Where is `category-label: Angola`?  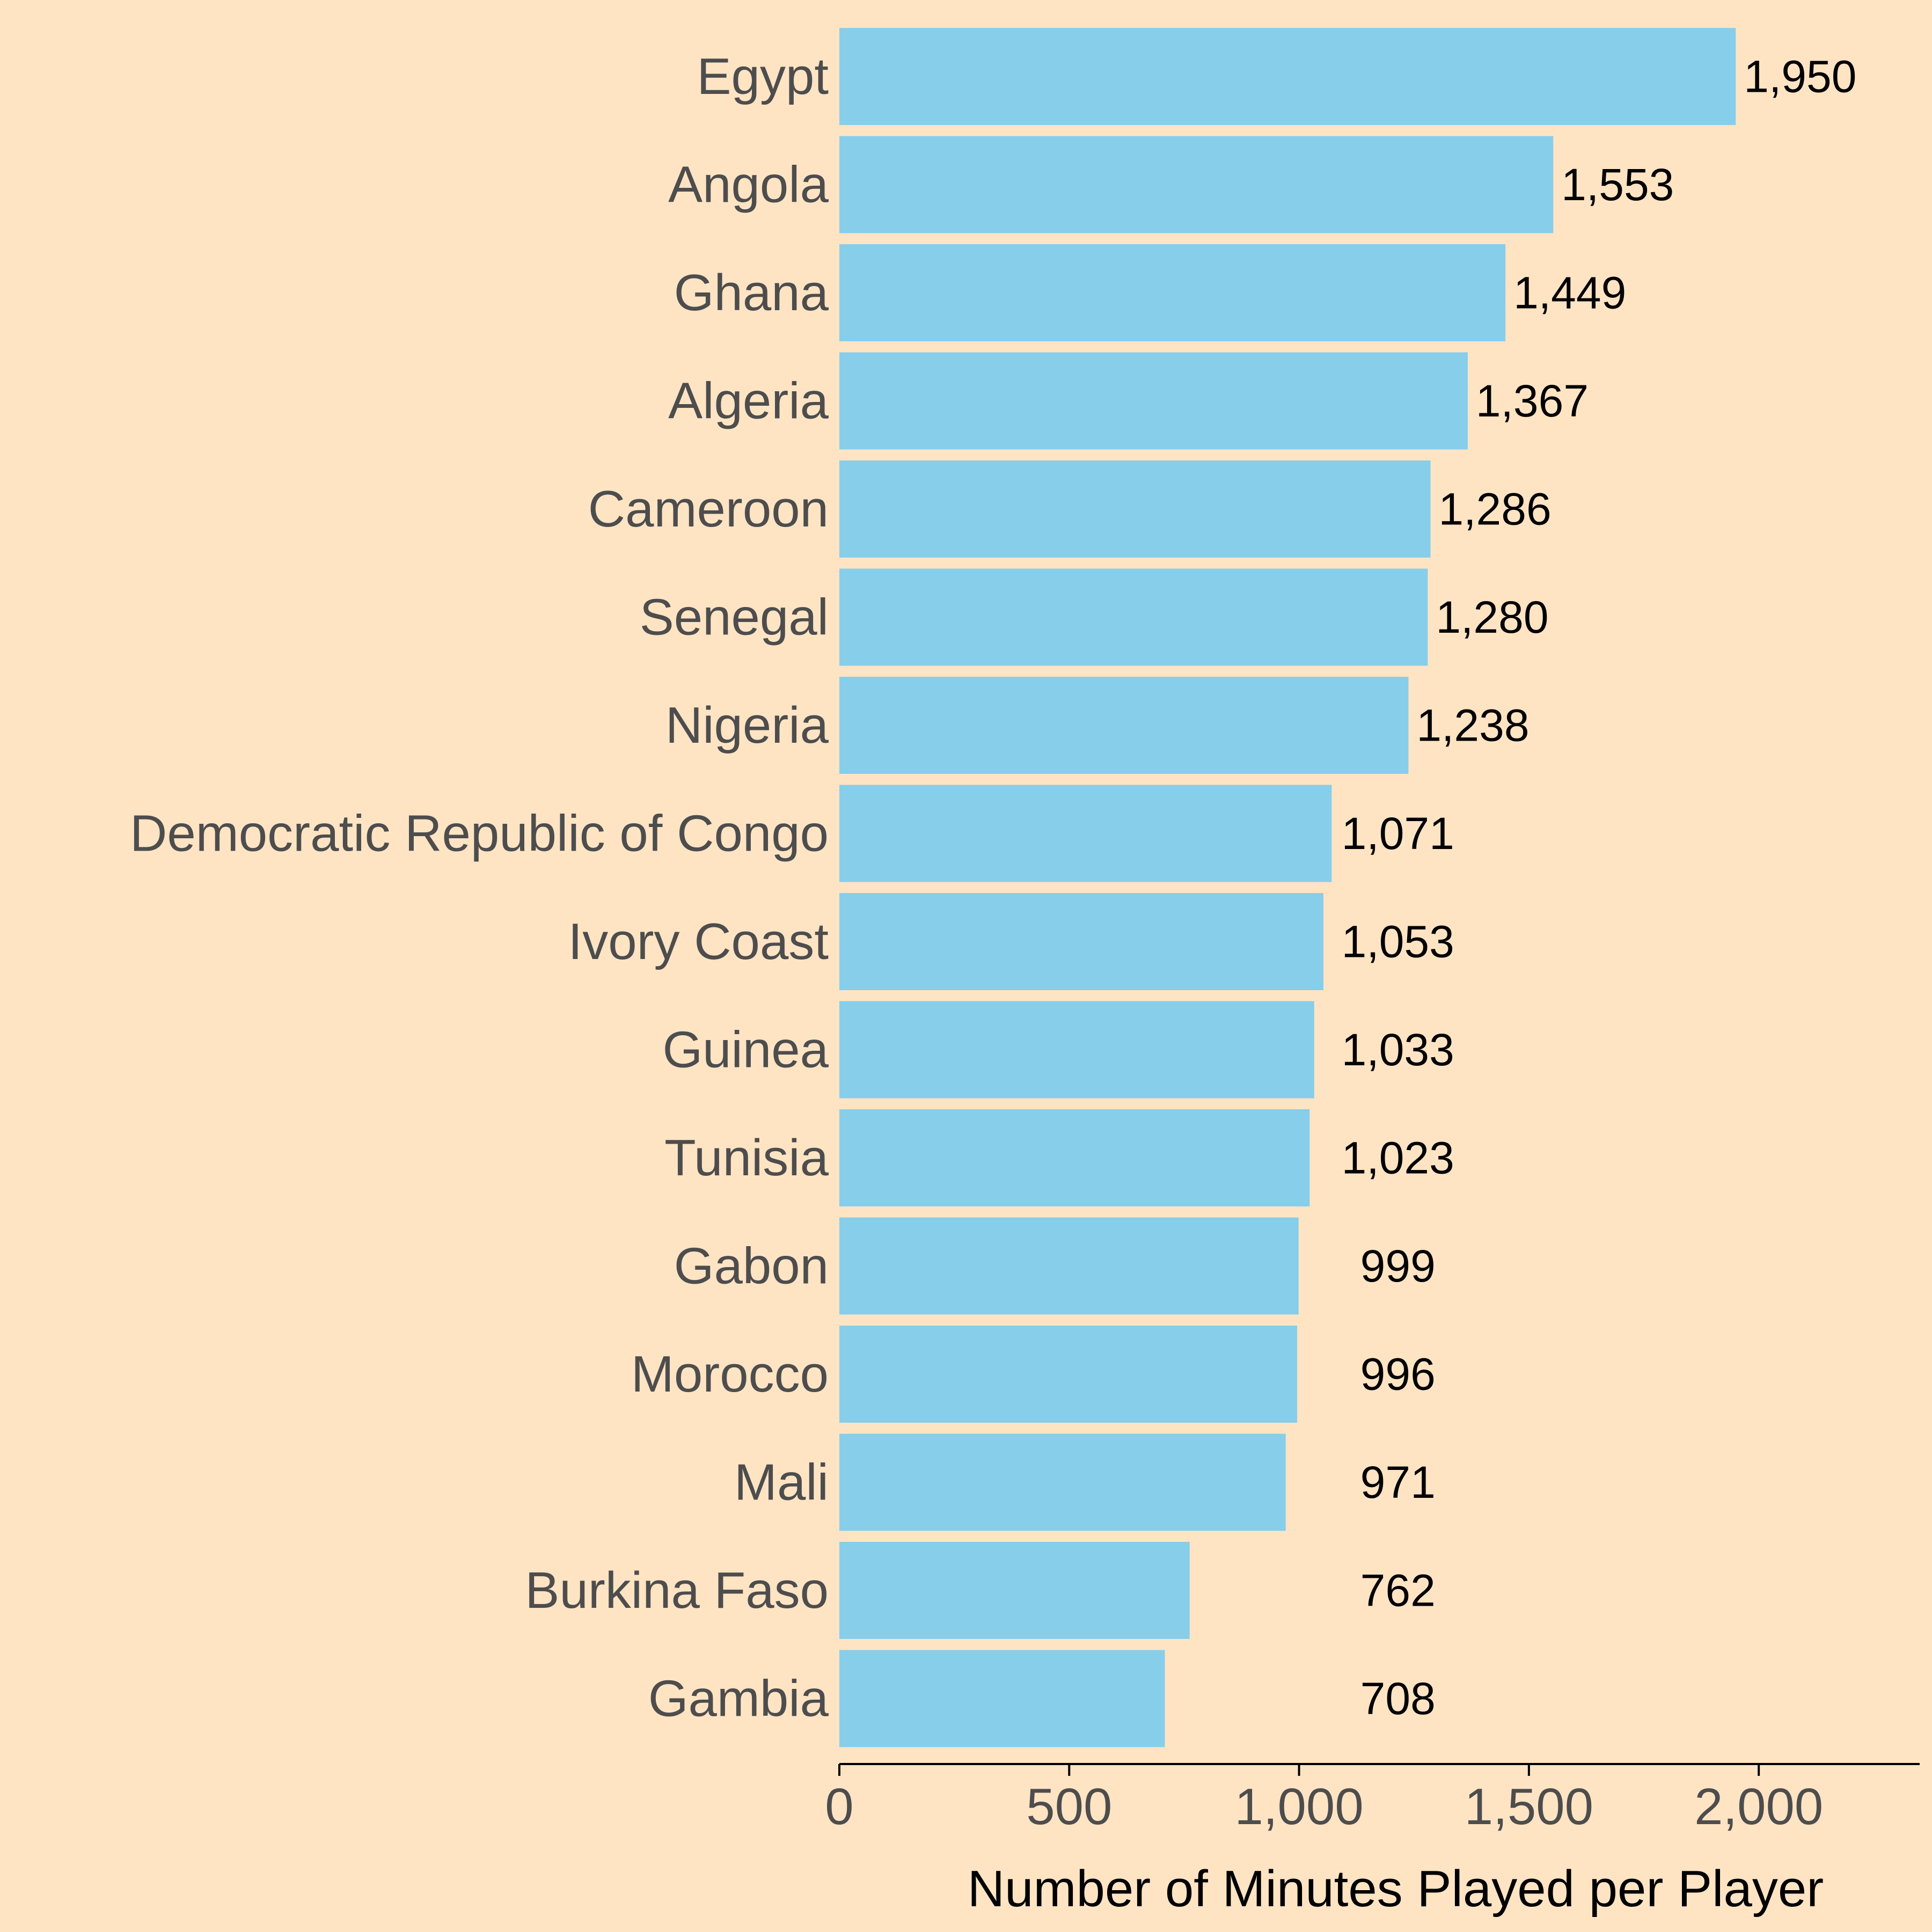
category-label: Angola is located at coordinates (748, 185).